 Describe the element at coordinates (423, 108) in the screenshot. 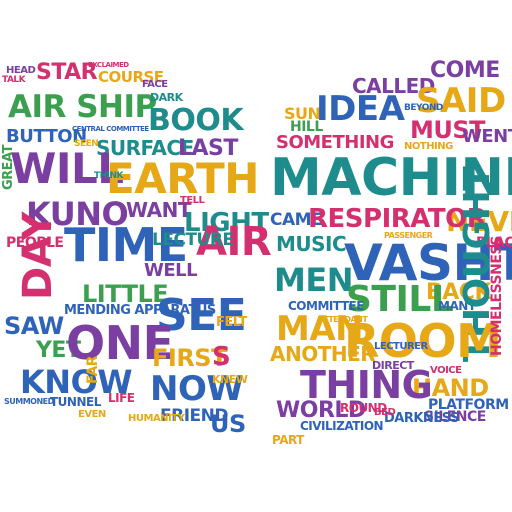

I see `right-word-beyond: BEYOND` at that location.